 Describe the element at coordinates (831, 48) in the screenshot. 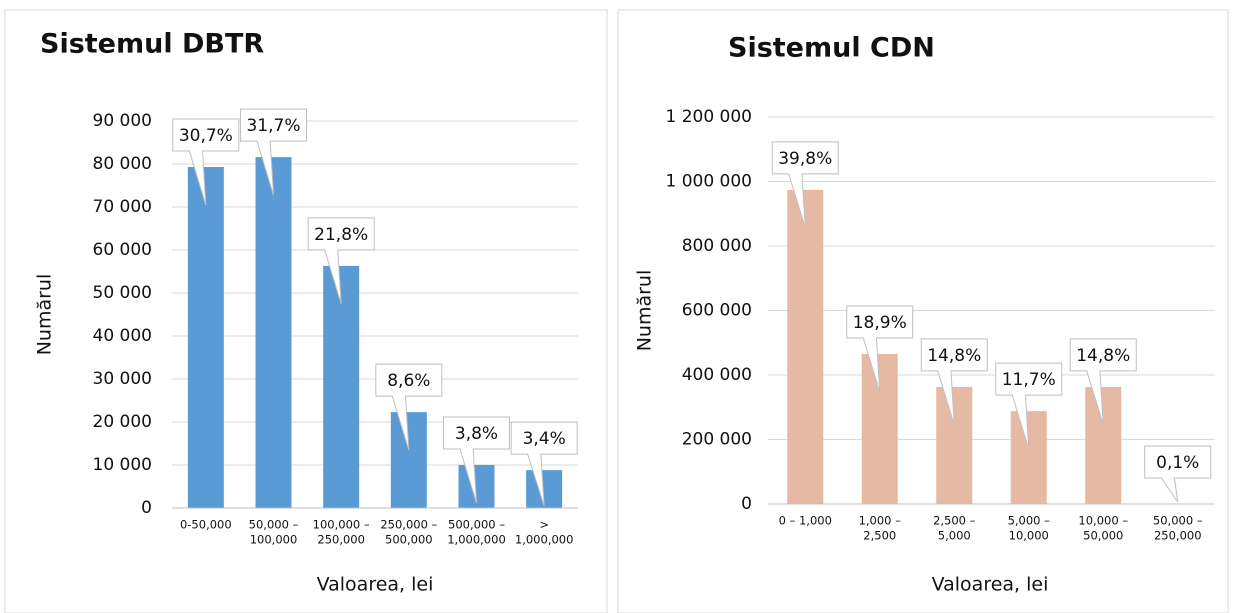

I see `chart-title: Sistemul CDN` at that location.